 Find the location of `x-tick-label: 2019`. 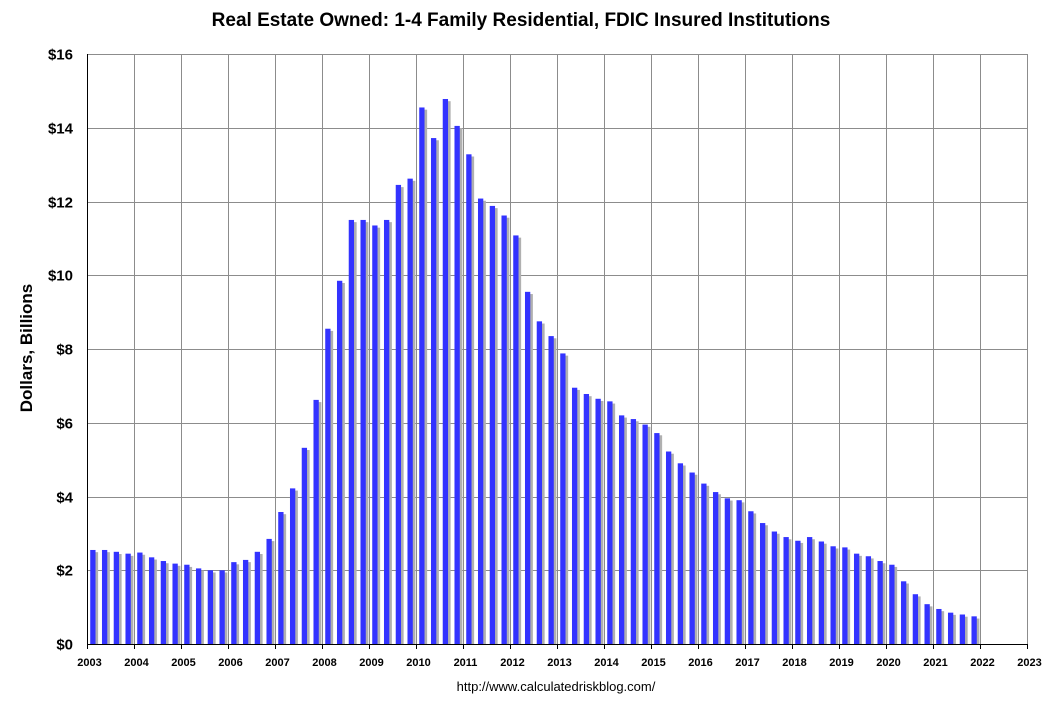

x-tick-label: 2019 is located at coordinates (841, 663).